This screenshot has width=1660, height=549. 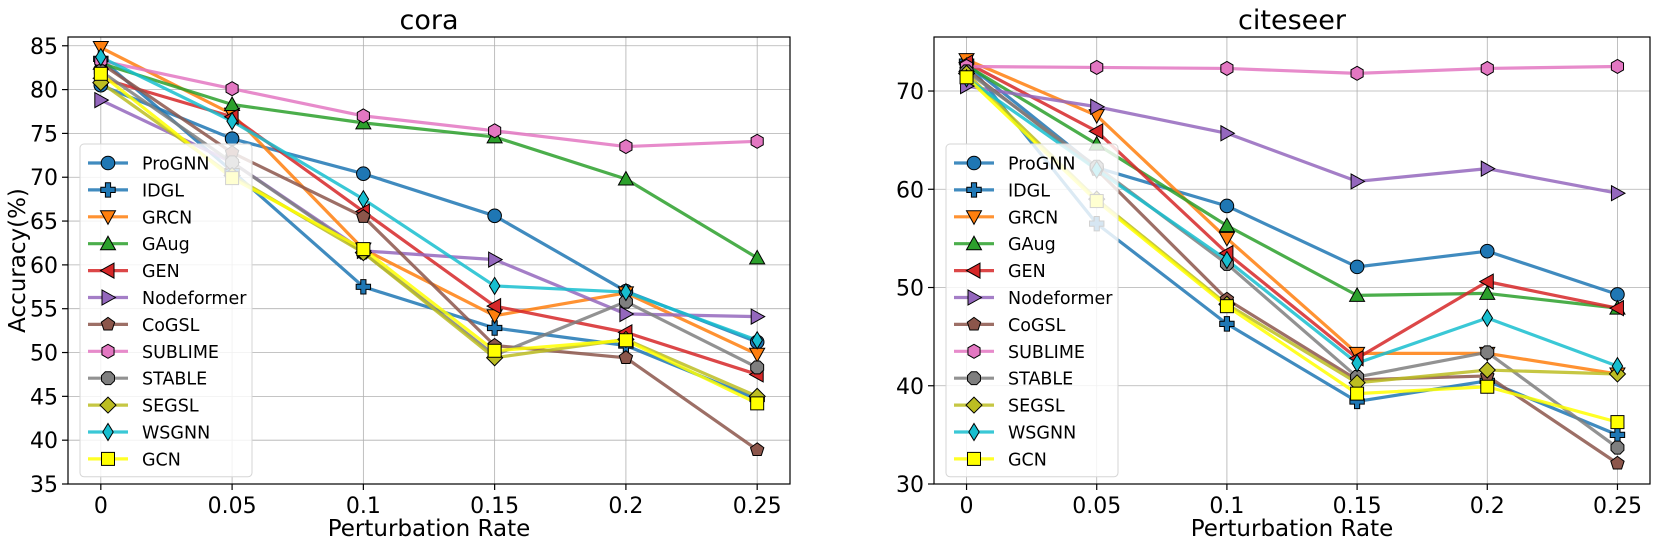 I want to click on legend-item-nodeformer: Nodeformer, so click(x=167, y=299).